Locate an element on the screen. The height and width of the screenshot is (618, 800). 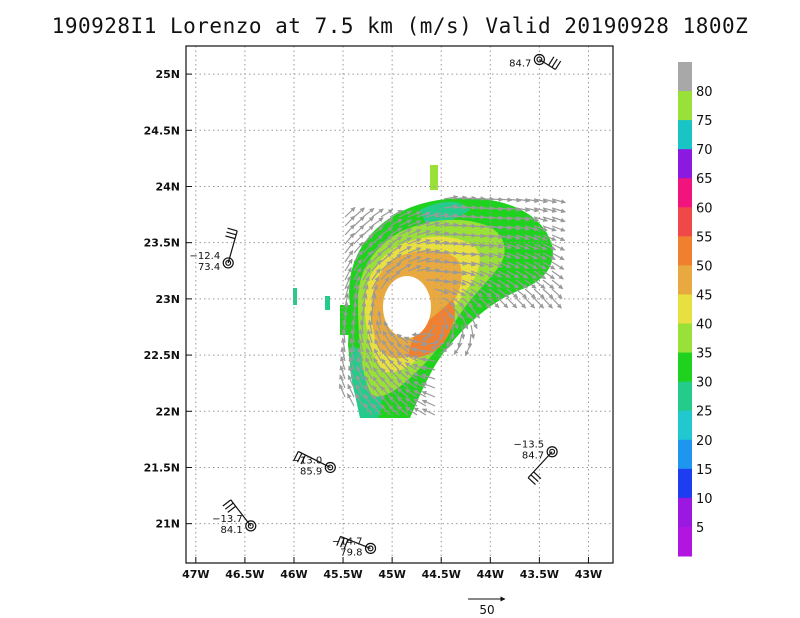
lat-label: 22.5N is located at coordinates (162, 355).